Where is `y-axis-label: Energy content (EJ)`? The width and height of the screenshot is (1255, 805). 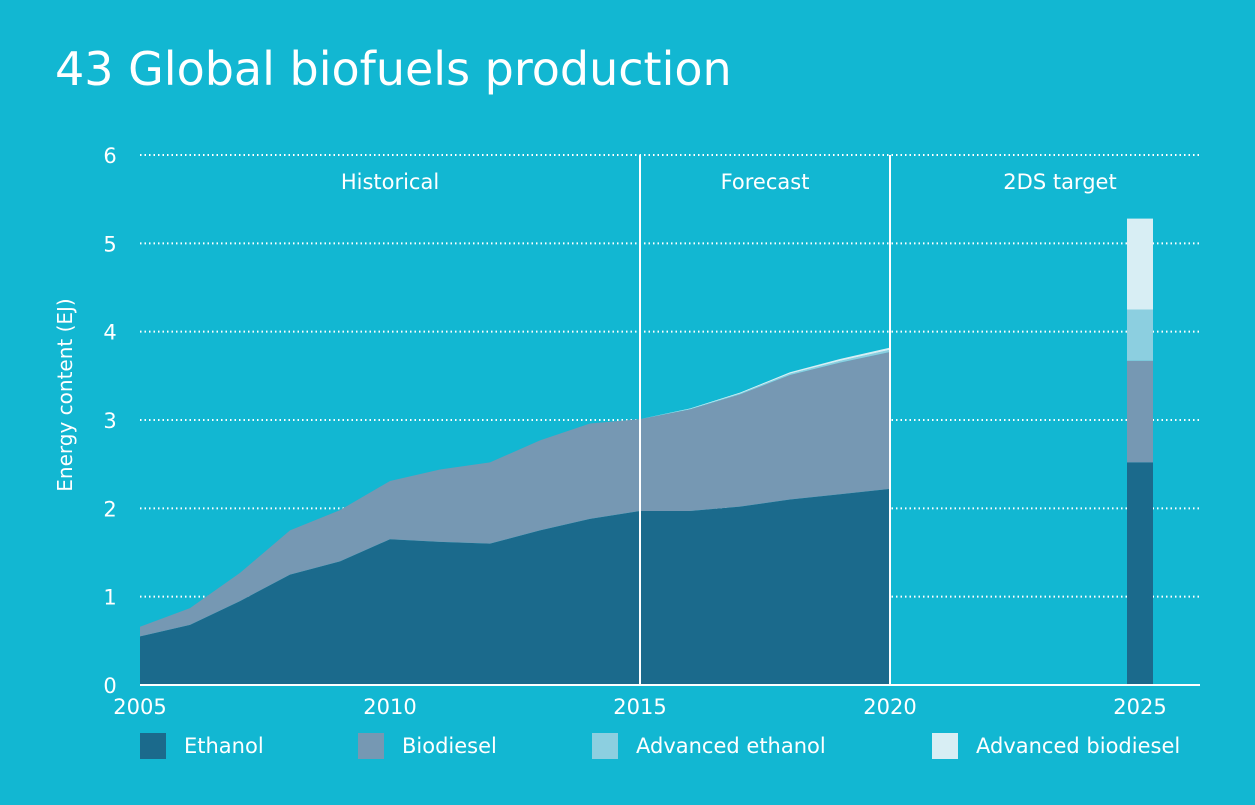
y-axis-label: Energy content (EJ) is located at coordinates (65, 394).